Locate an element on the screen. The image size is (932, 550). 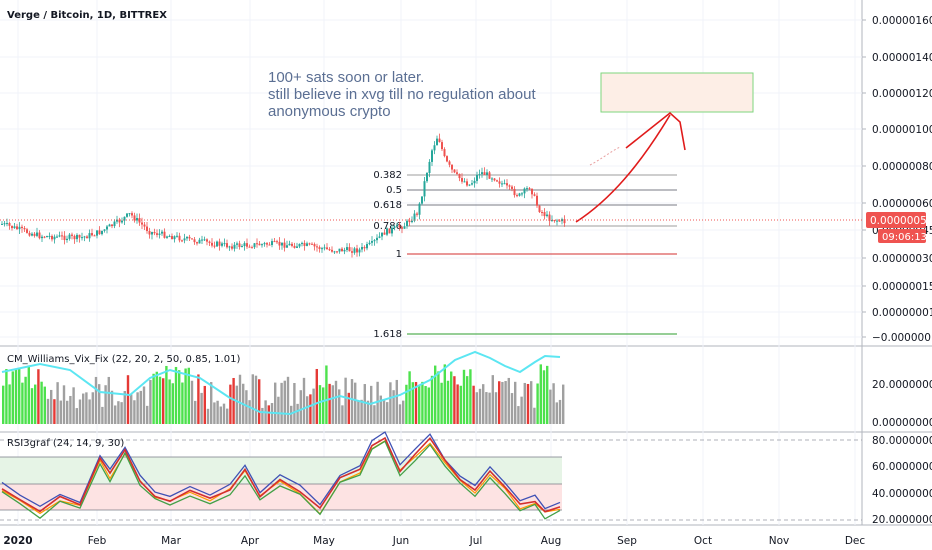
rsi-tick-label: 20.00000000 is located at coordinates (902, 520).